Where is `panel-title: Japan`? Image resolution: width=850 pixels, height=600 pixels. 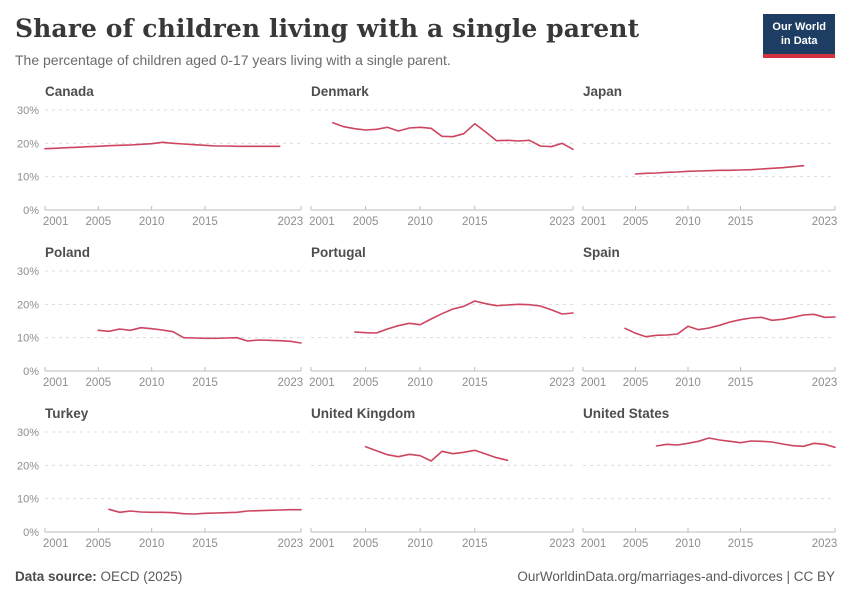
panel-title: Japan is located at coordinates (603, 91).